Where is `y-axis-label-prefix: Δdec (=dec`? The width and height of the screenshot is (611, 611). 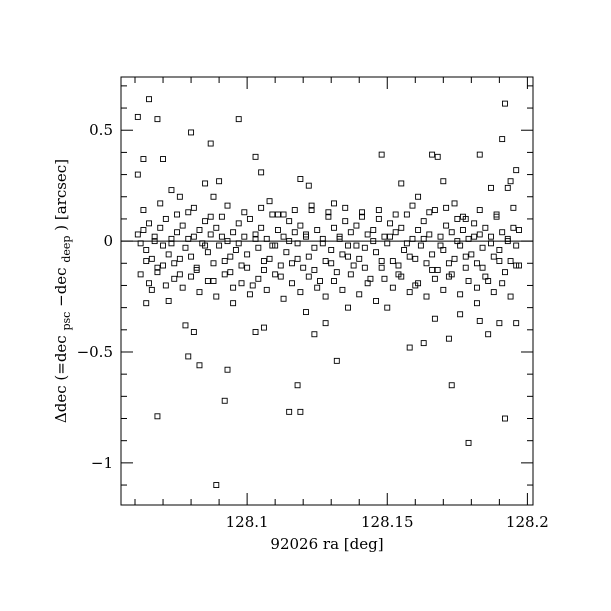
y-axis-label-prefix: Δdec (=dec is located at coordinates (61, 379).